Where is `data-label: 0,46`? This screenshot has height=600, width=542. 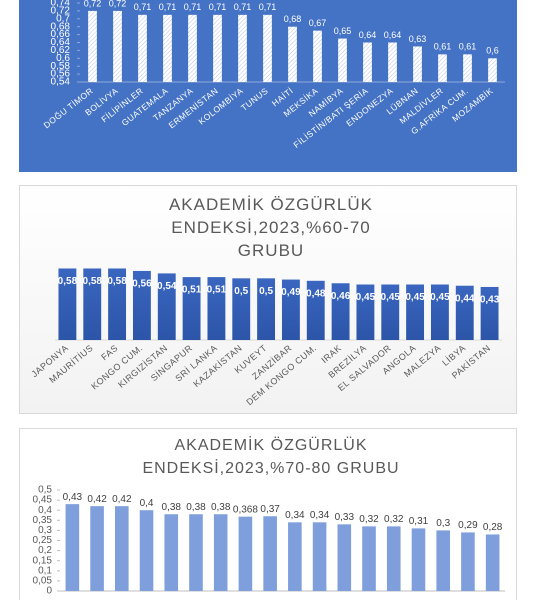 data-label: 0,46 is located at coordinates (341, 296).